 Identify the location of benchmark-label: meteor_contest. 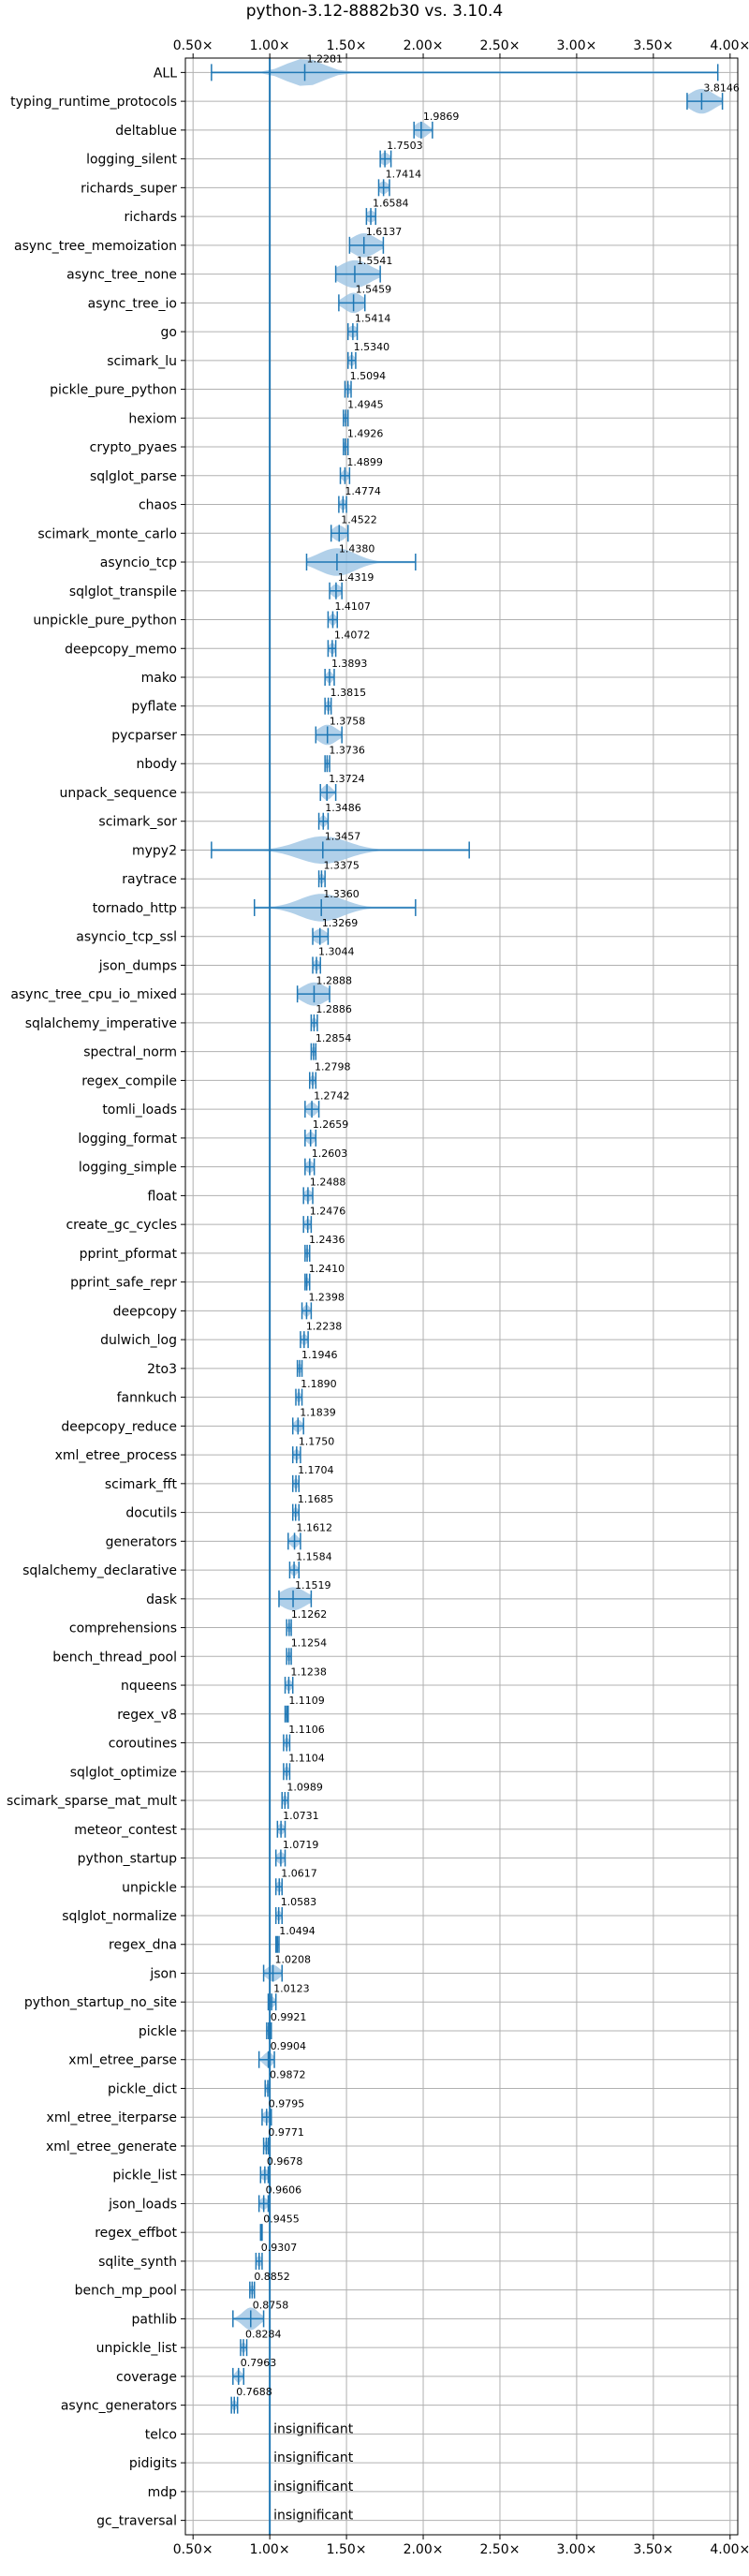
(125, 1830).